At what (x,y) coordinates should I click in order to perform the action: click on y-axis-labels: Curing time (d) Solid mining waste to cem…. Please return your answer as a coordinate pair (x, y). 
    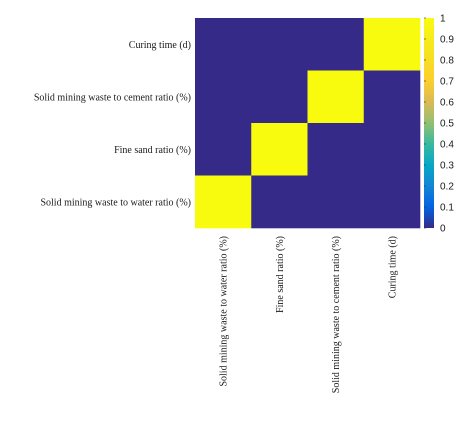
    Looking at the image, I should click on (112, 124).